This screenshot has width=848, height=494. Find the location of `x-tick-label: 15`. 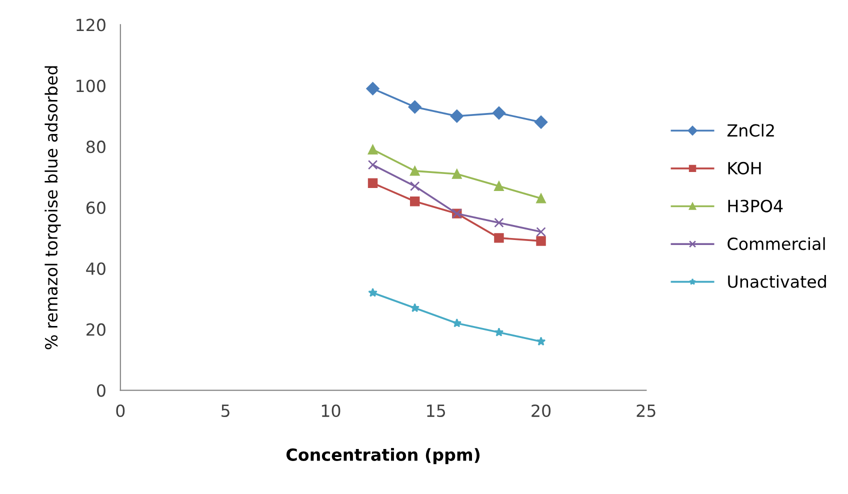

x-tick-label: 15 is located at coordinates (436, 411).